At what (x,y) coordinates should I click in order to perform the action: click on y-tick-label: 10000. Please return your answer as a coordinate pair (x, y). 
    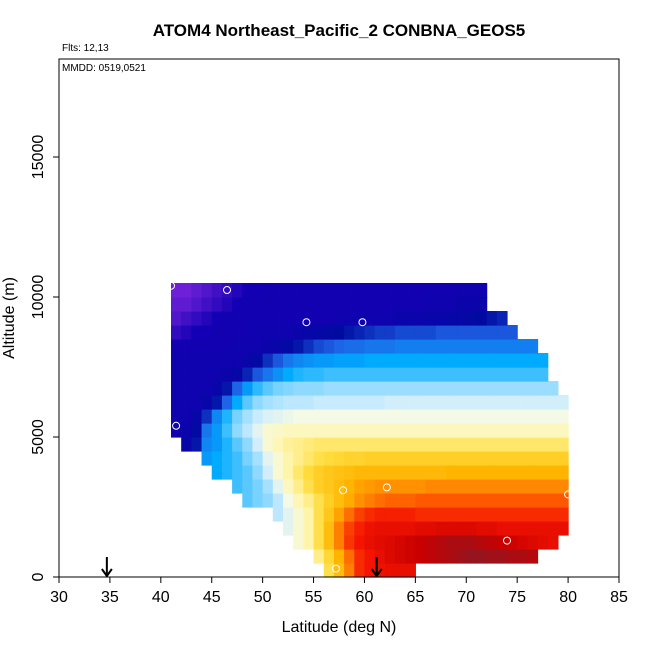
    Looking at the image, I should click on (38, 297).